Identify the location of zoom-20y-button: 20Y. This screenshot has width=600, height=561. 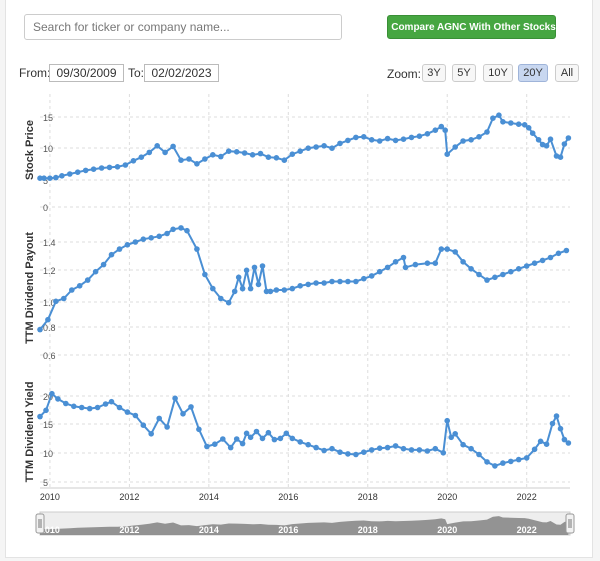
(533, 73).